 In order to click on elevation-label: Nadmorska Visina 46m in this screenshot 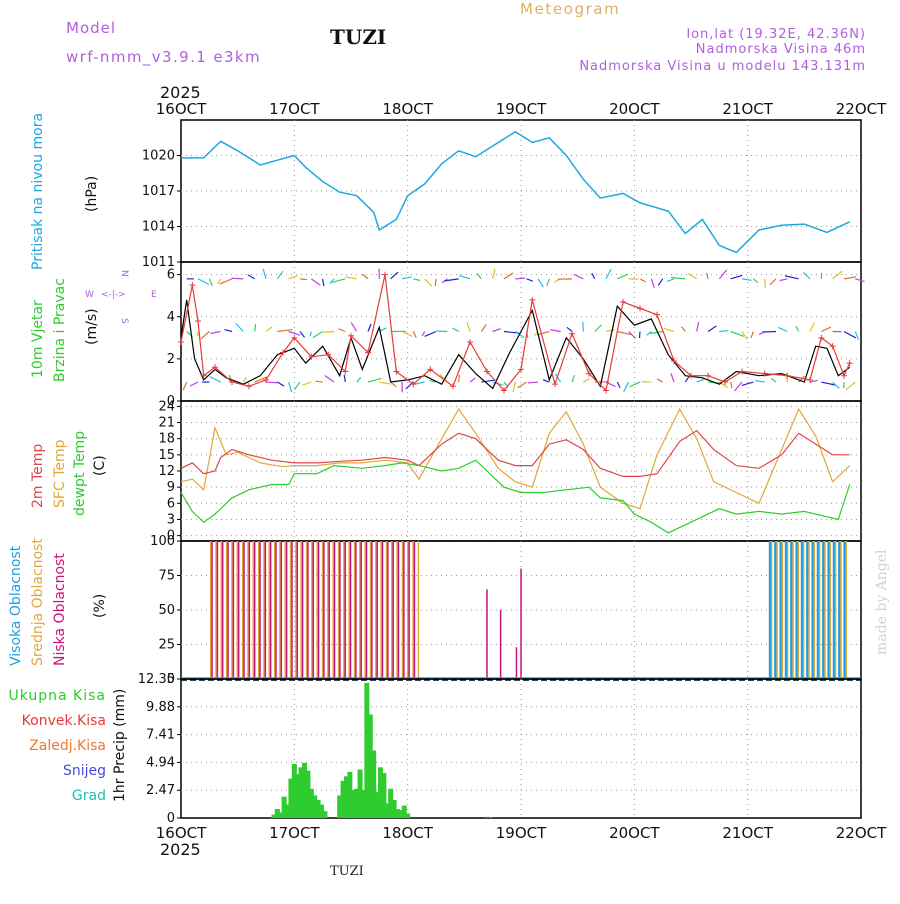, I will do `click(781, 49)`.